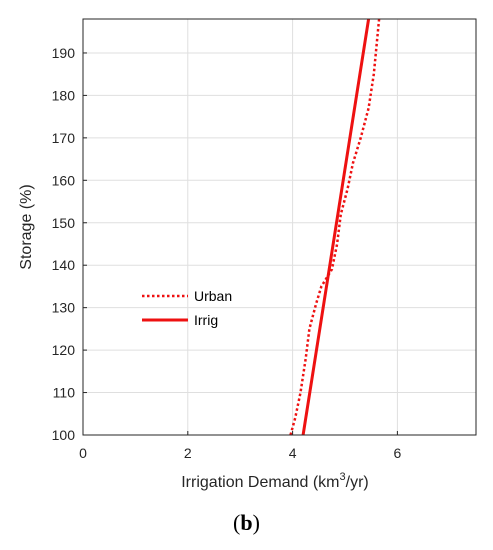 This screenshot has width=493, height=550. I want to click on x-axis-ticks: 0 2 4 6, so click(240, 446).